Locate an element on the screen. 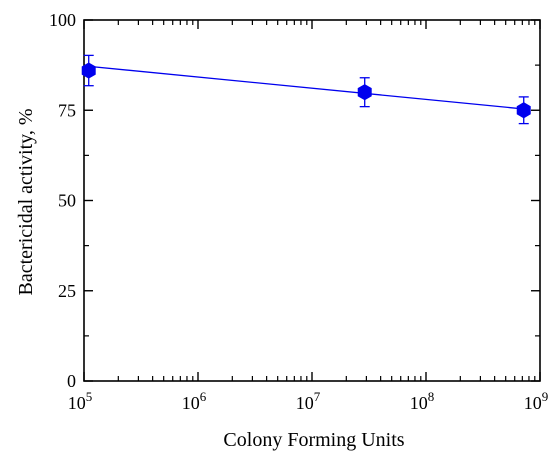  y-tick-label: 100 is located at coordinates (62, 20).